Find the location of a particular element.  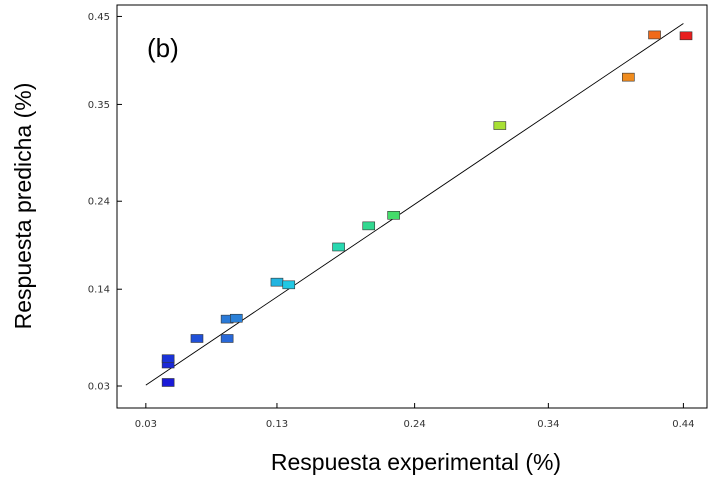

y-tick-label: 0.14 is located at coordinates (99, 290).